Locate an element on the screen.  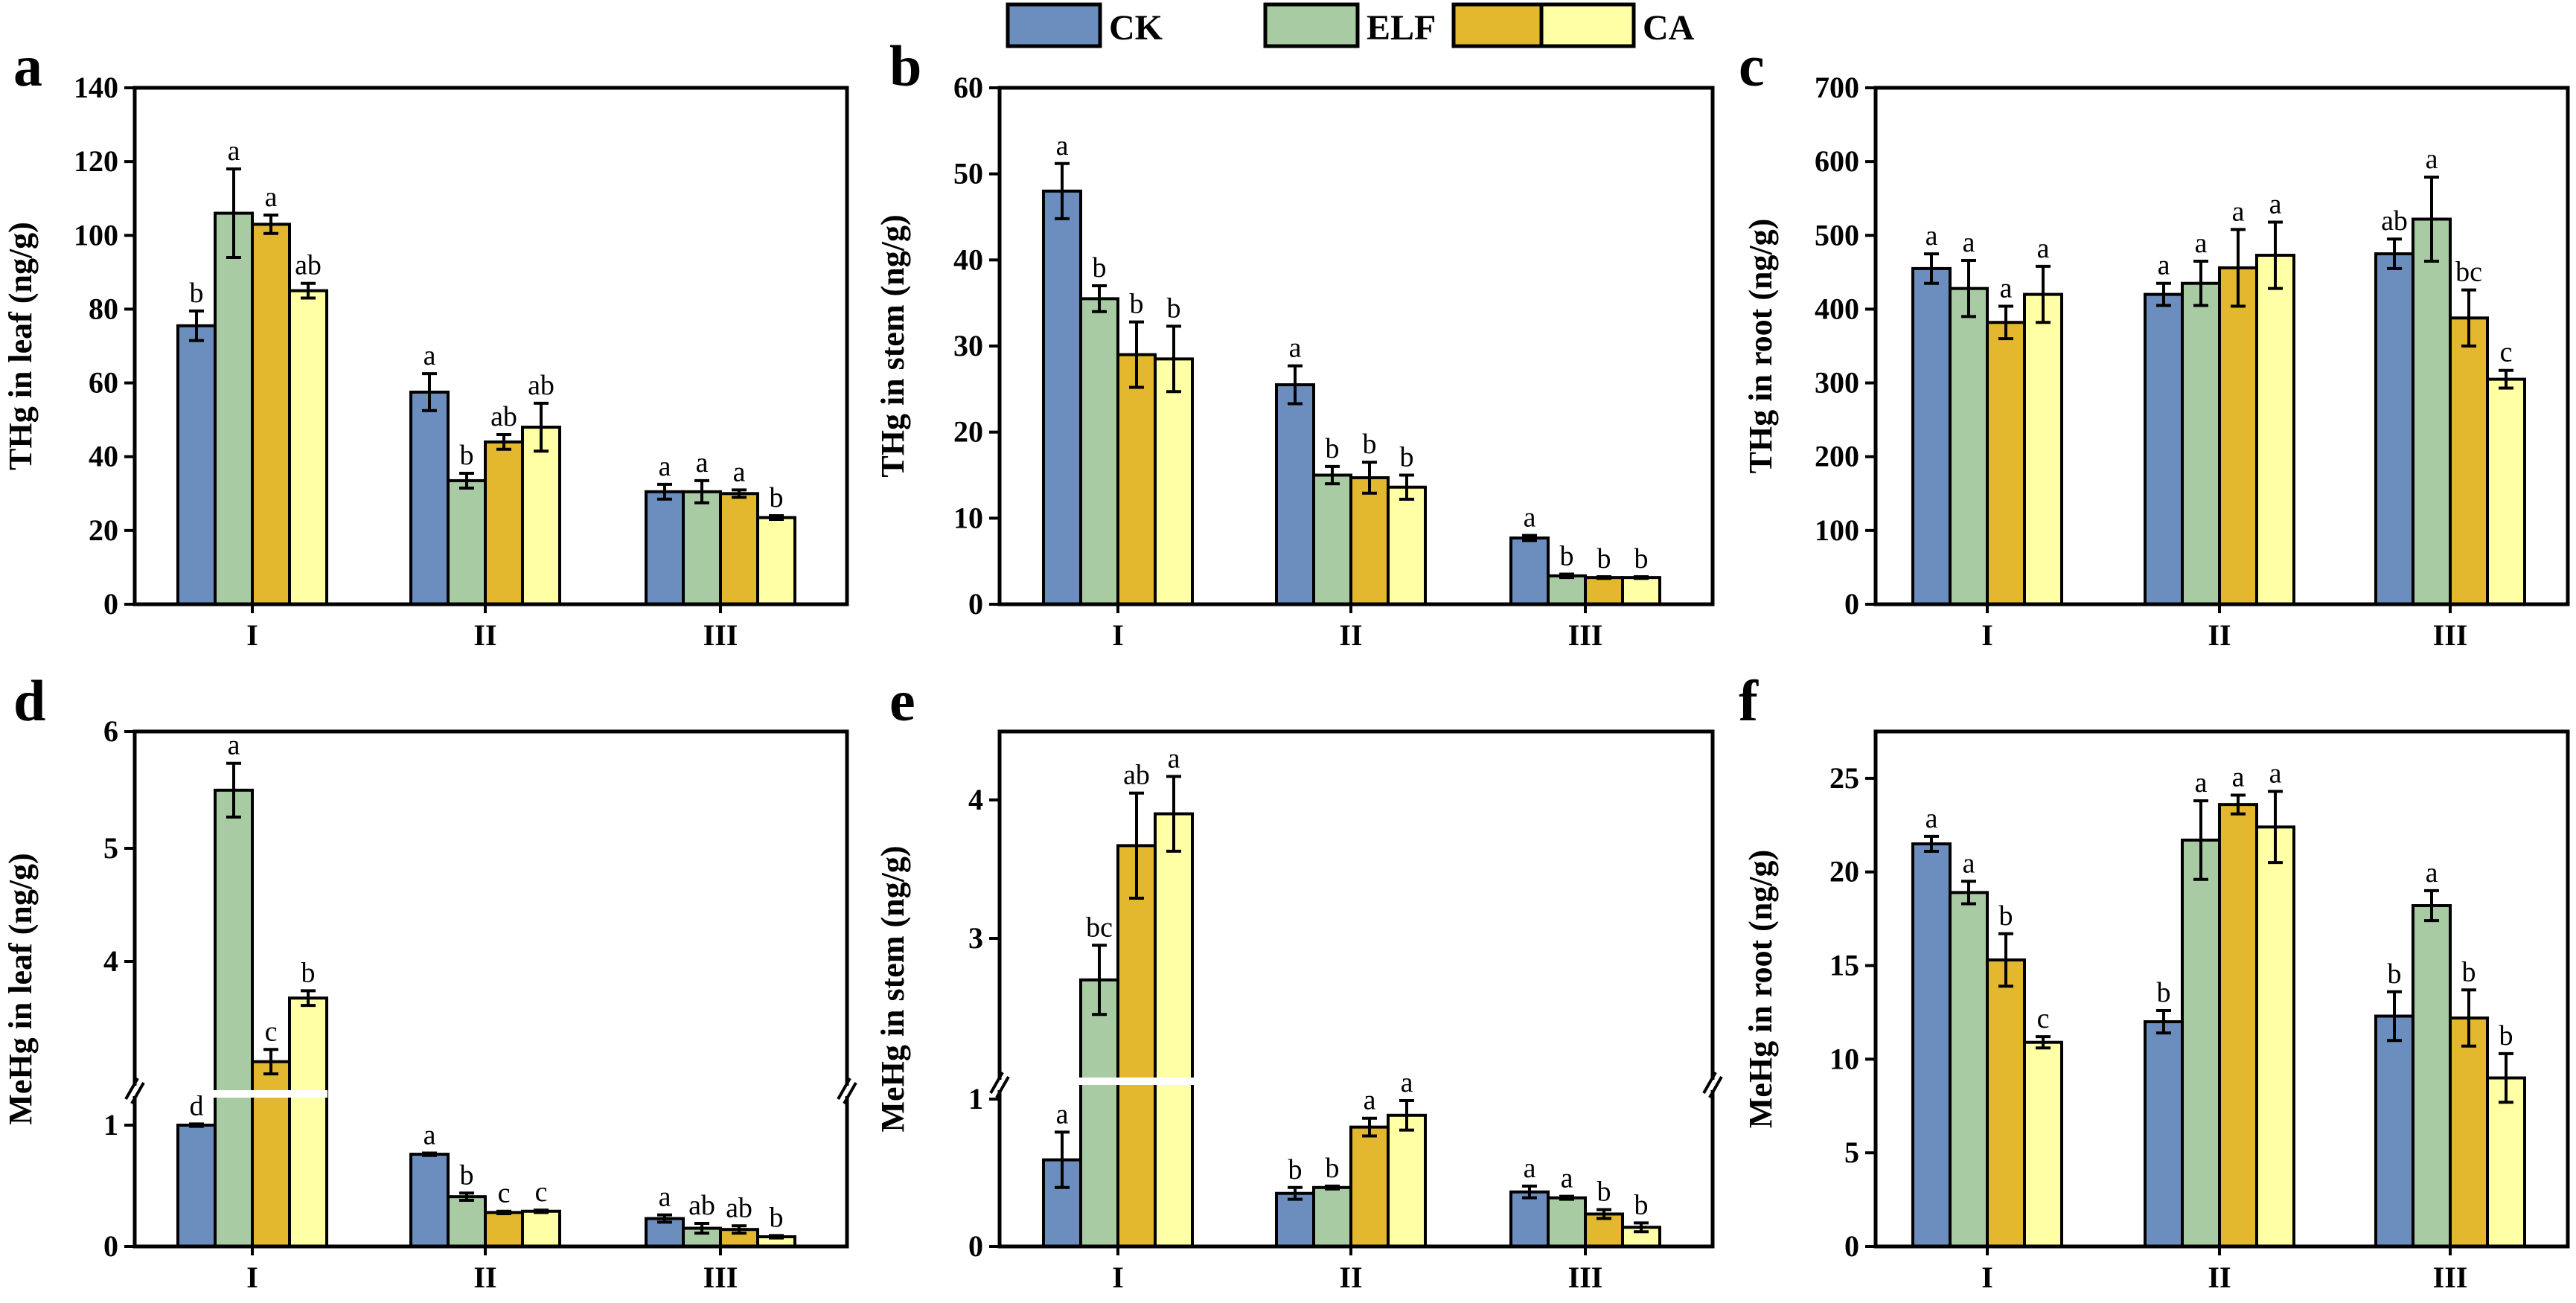
bar-d-ck-ii is located at coordinates (429, 1200).